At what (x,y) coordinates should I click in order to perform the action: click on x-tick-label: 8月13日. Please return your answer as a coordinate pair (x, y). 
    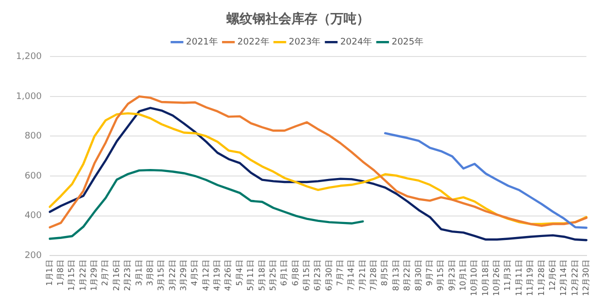
    Looking at the image, I should click on (395, 275).